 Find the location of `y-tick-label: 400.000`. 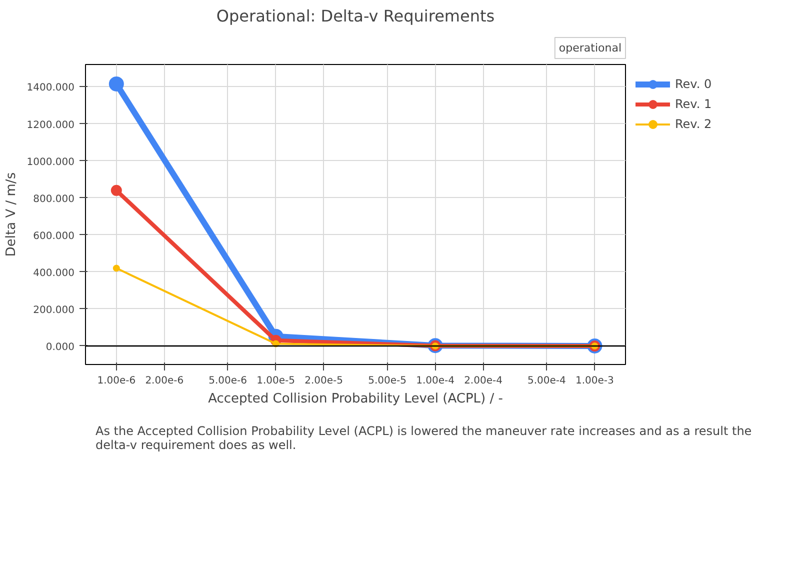

y-tick-label: 400.000 is located at coordinates (54, 273).